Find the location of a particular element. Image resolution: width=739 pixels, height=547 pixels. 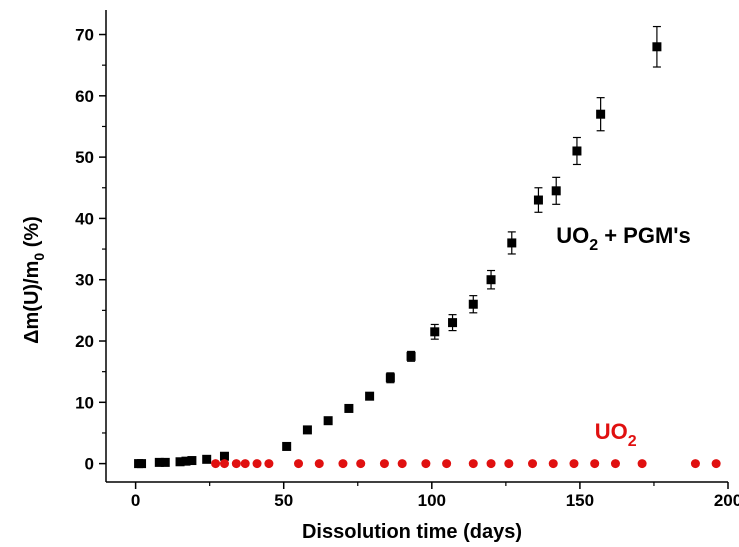

y-tick-label: 30 is located at coordinates (84, 280).